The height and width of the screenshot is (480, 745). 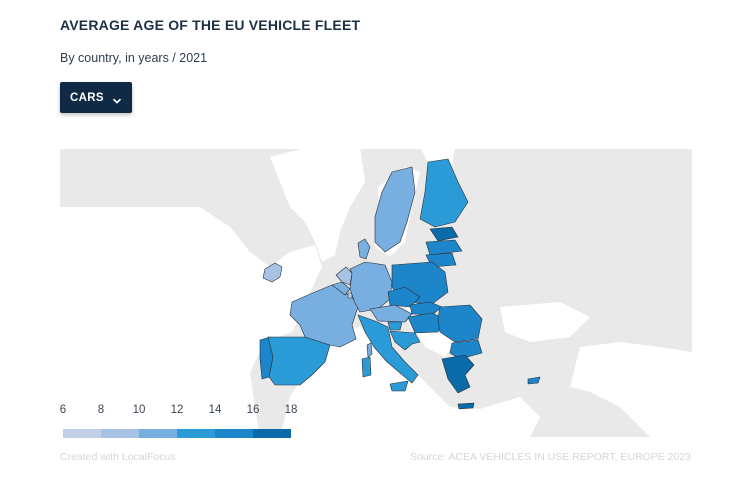 What do you see at coordinates (210, 25) in the screenshot?
I see `chart-title: AVERAGE AGE OF THE EU VEHICLE FLEET` at bounding box center [210, 25].